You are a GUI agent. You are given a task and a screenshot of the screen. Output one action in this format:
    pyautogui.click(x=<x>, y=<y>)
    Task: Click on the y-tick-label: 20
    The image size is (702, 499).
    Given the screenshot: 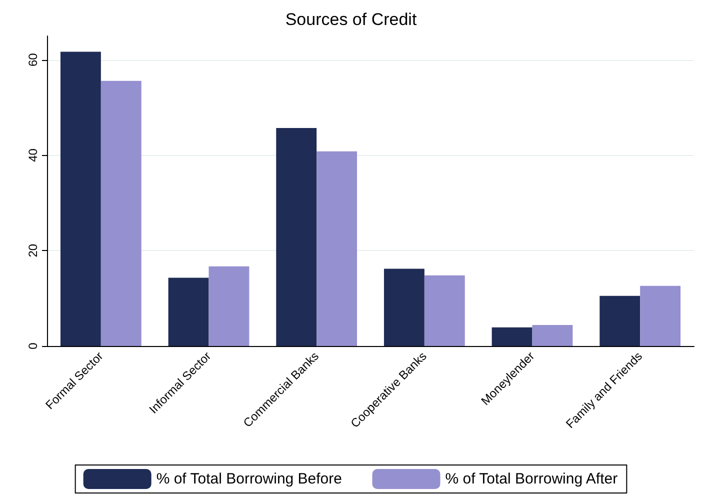 What is the action you would take?
    pyautogui.click(x=33, y=251)
    